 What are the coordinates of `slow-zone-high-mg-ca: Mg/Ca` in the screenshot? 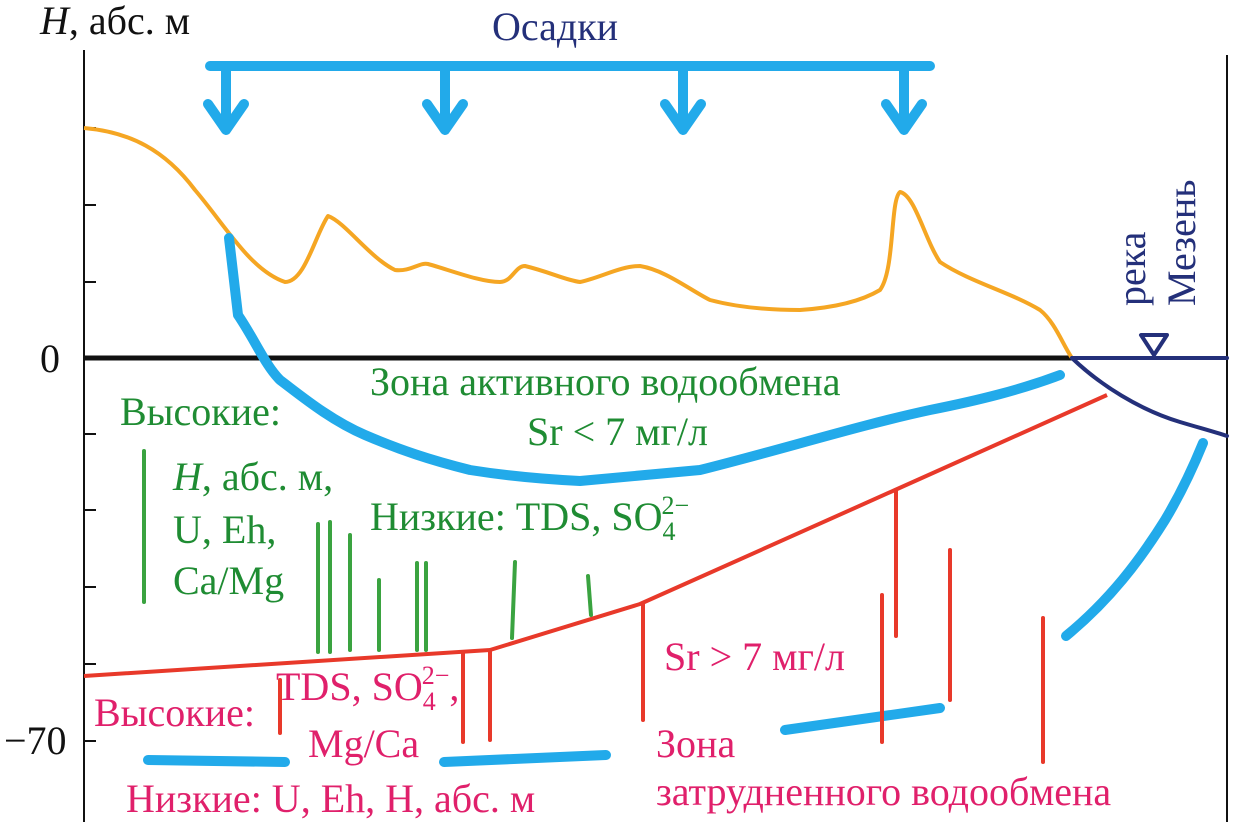 It's located at (363, 743).